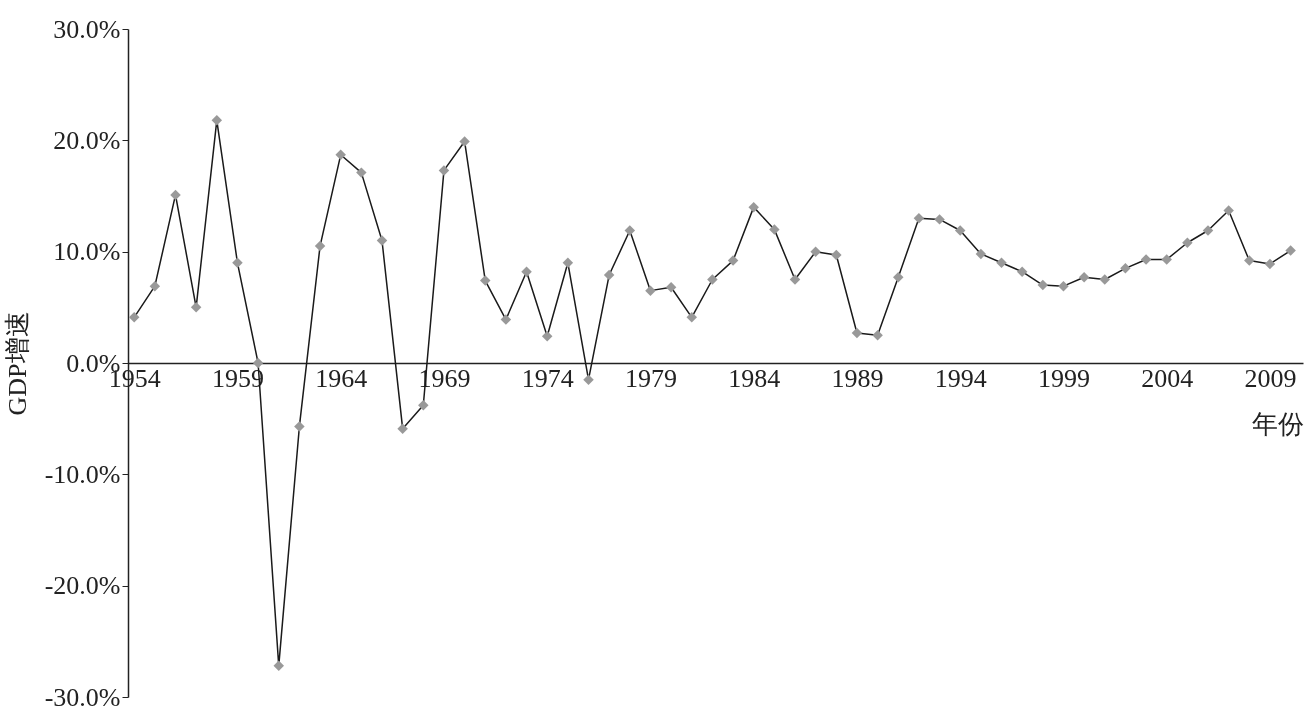  What do you see at coordinates (87, 140) in the screenshot?
I see `y-tick-label: 20.0%` at bounding box center [87, 140].